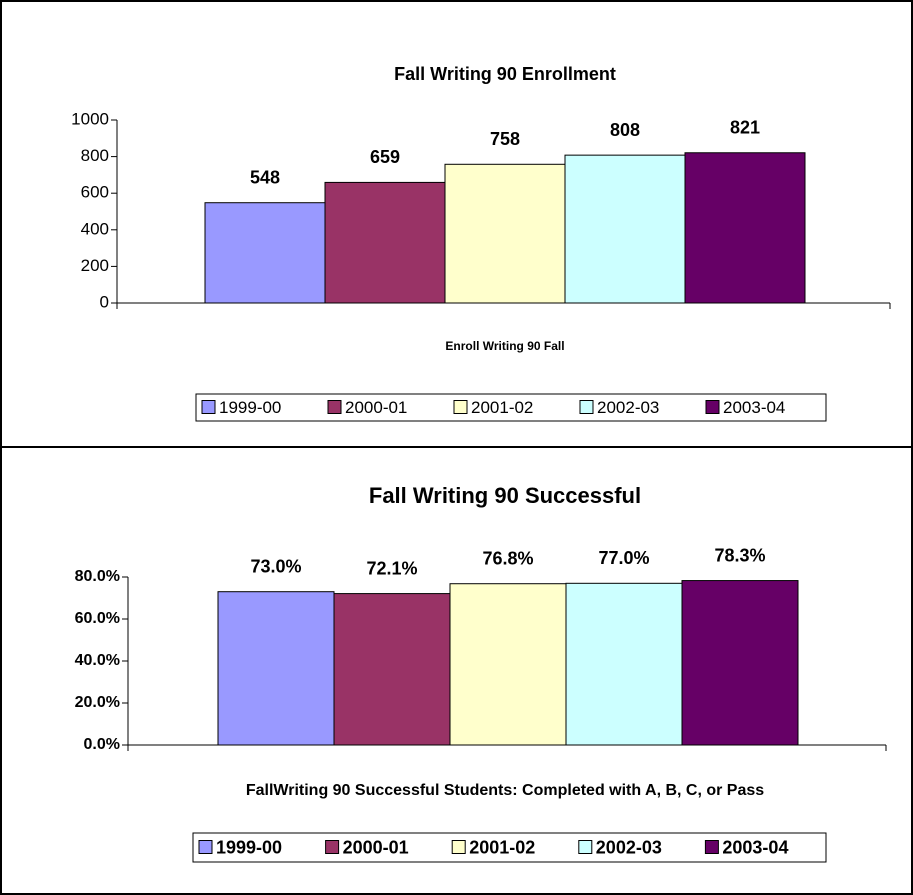  I want to click on chart-title: Fall Writing 90 Successful, so click(505, 495).